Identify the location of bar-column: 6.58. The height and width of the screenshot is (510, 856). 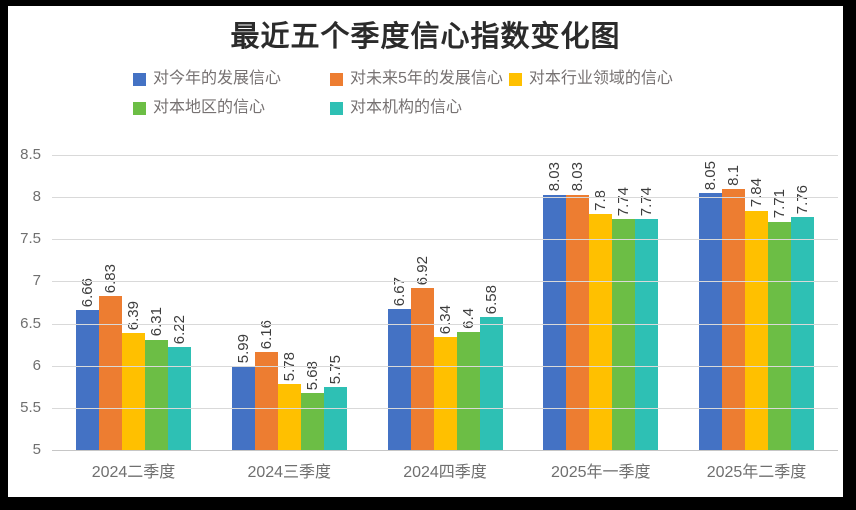
(491, 302).